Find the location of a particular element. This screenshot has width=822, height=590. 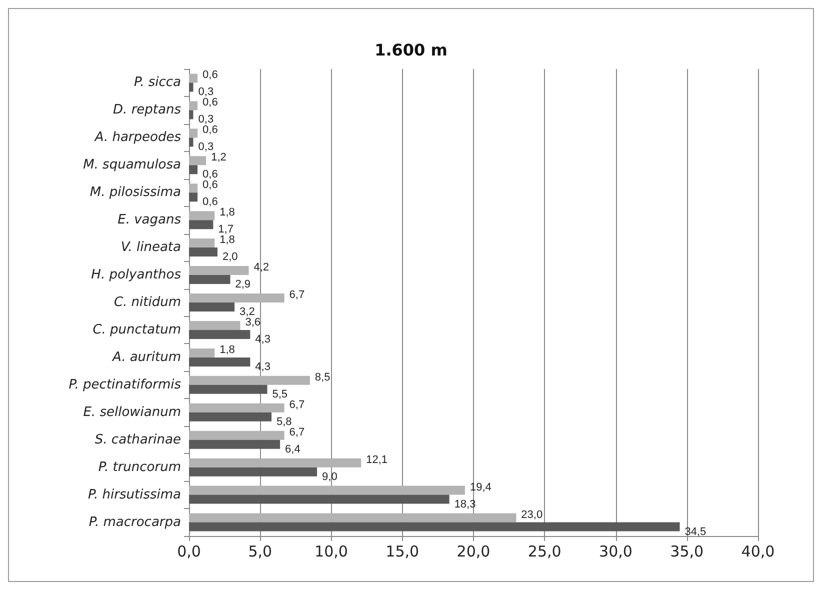

y-tick-label: A. harpeodes is located at coordinates (138, 138).